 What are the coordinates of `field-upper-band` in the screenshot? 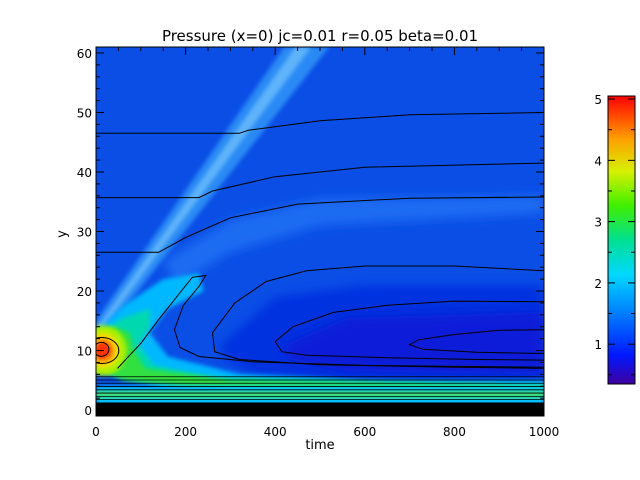 It's located at (353, 240).